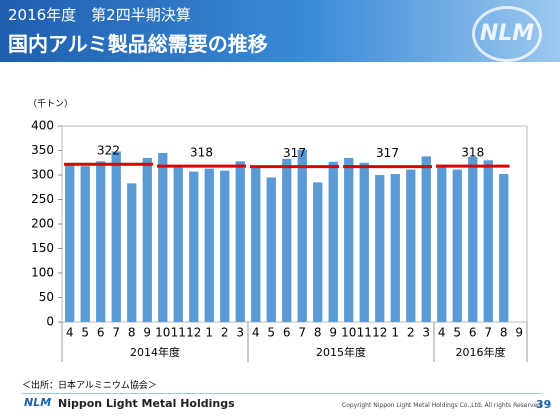 The image size is (560, 420). Describe the element at coordinates (280, 31) in the screenshot. I see `header-banner: 2016年度 第2四半期決算 国内アルミ製品総需要の推移 NLM` at that location.